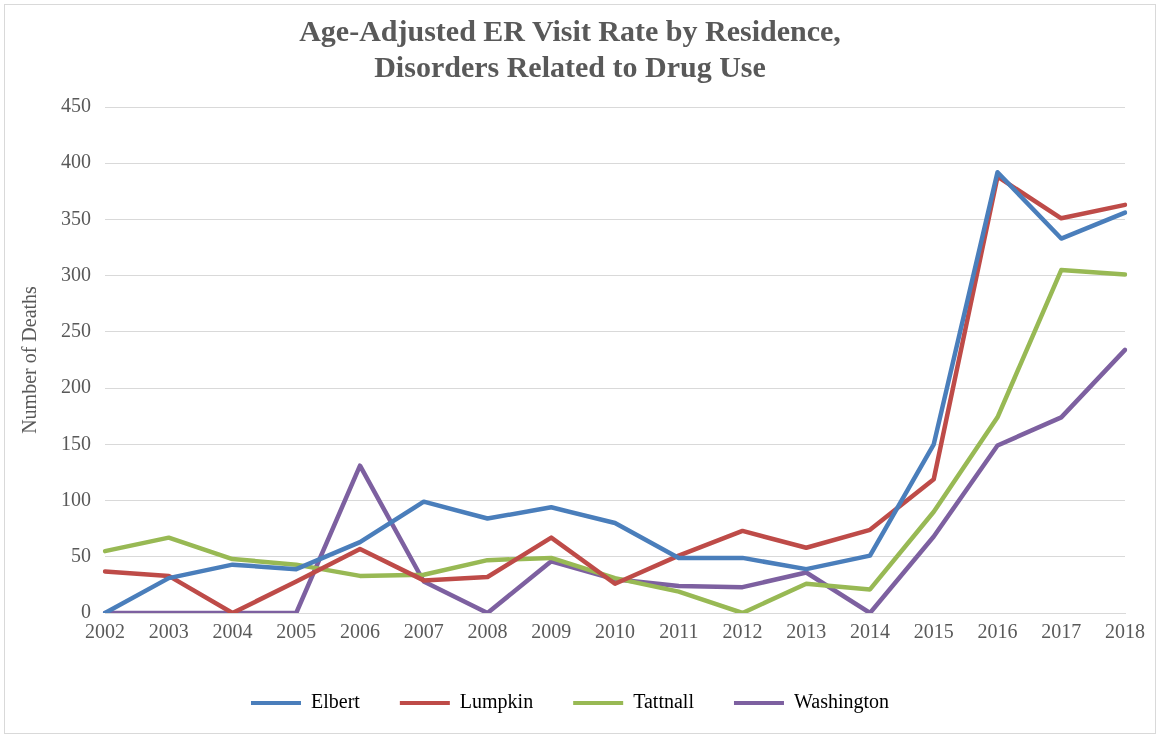 This screenshot has width=1162, height=738. What do you see at coordinates (360, 631) in the screenshot?
I see `x-tick-label: 2006` at bounding box center [360, 631].